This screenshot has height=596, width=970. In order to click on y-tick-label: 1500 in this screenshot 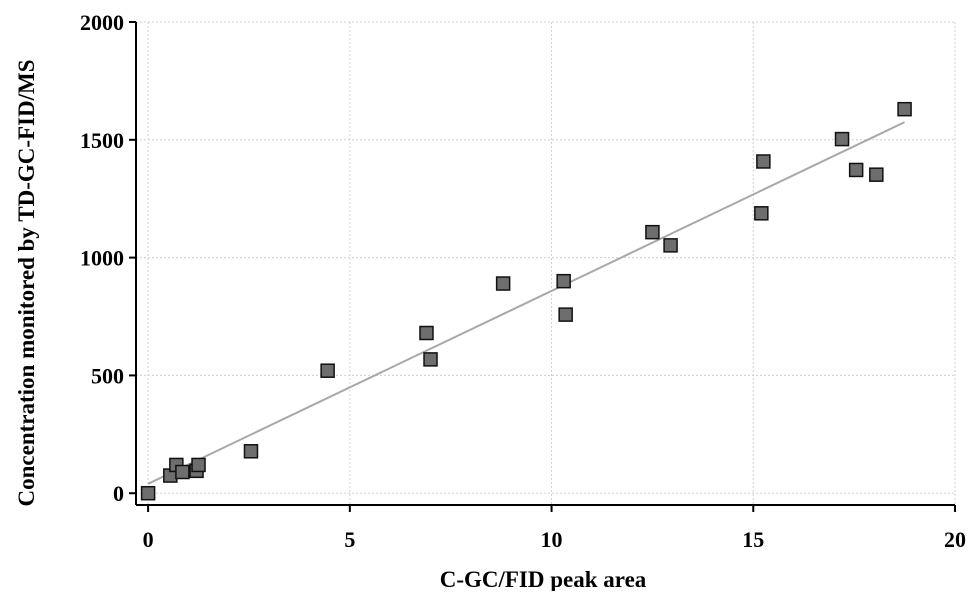, I will do `click(102, 140)`.